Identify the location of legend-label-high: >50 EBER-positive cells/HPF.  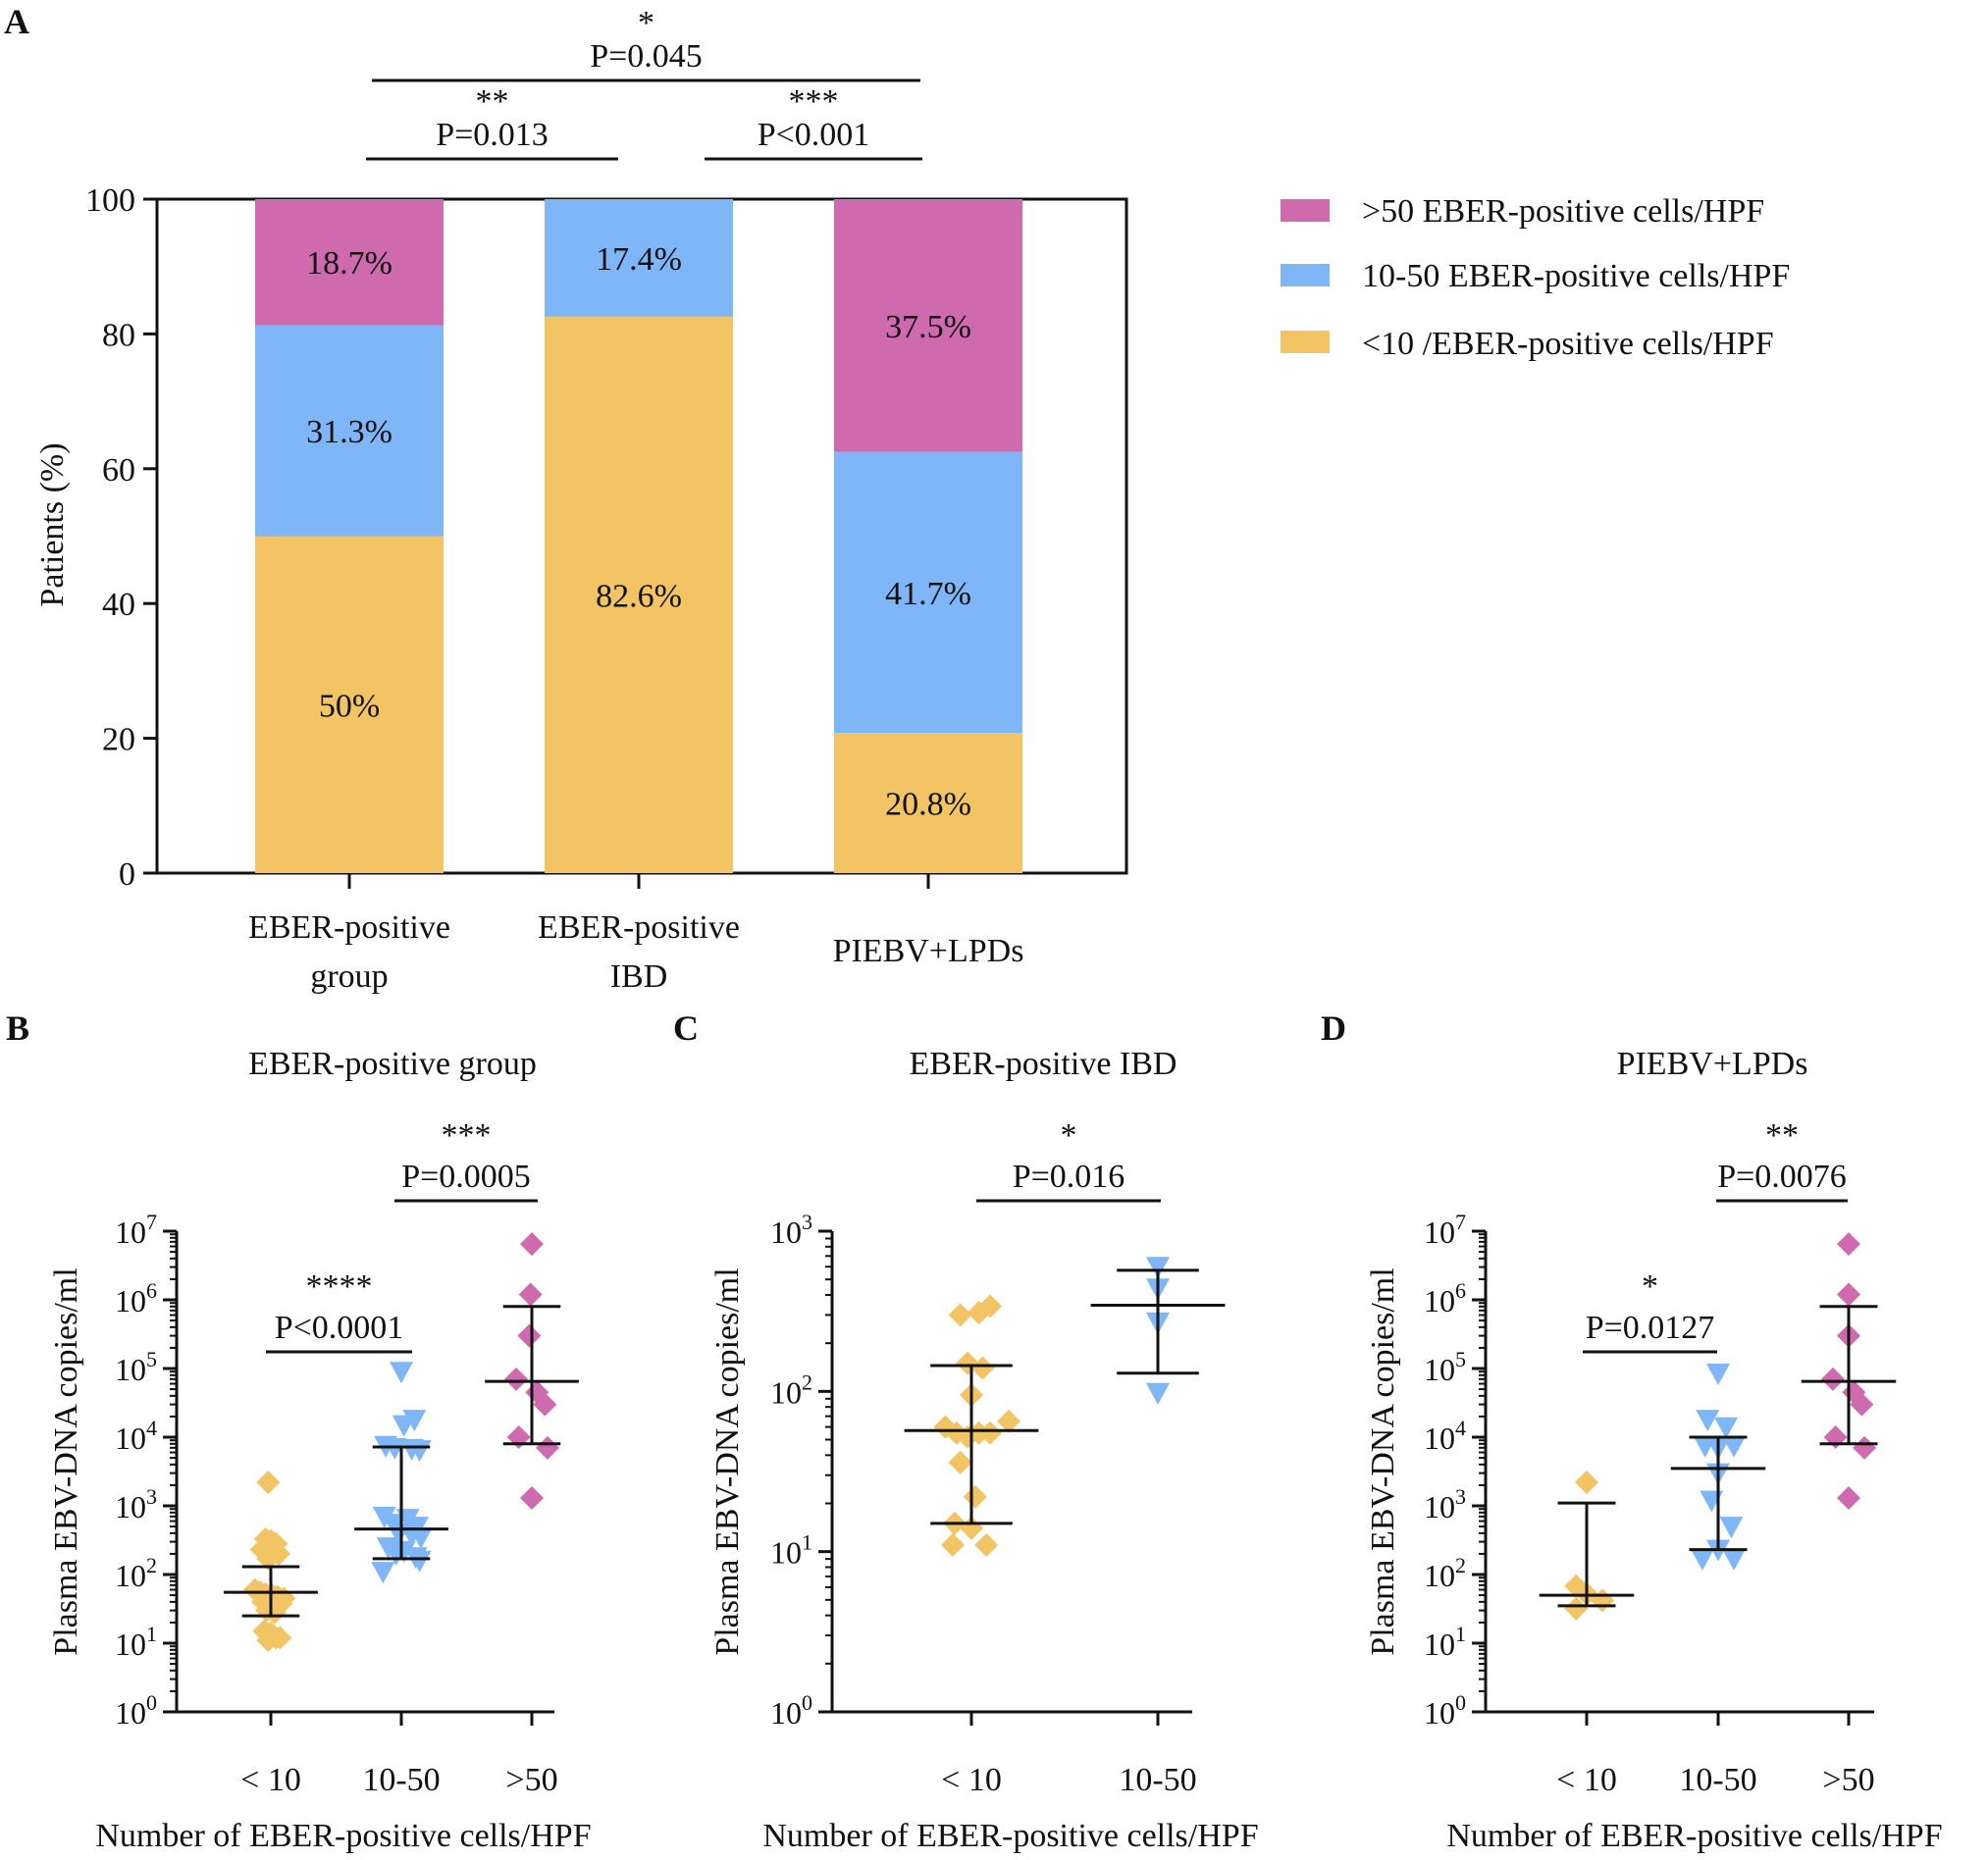
(1563, 211).